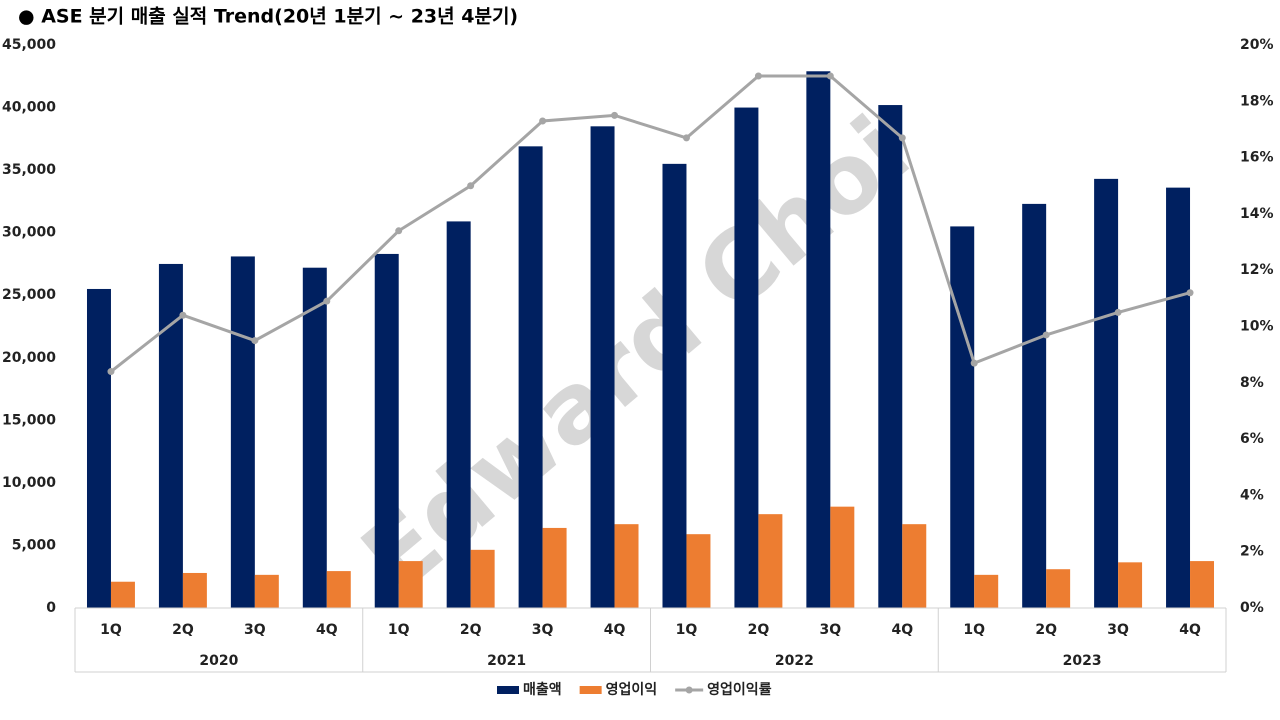  I want to click on y-tick-label: 15,000, so click(29, 420).